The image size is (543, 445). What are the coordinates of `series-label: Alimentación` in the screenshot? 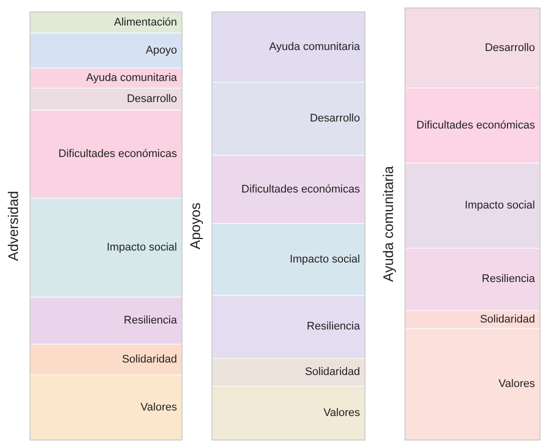 It's located at (145, 22).